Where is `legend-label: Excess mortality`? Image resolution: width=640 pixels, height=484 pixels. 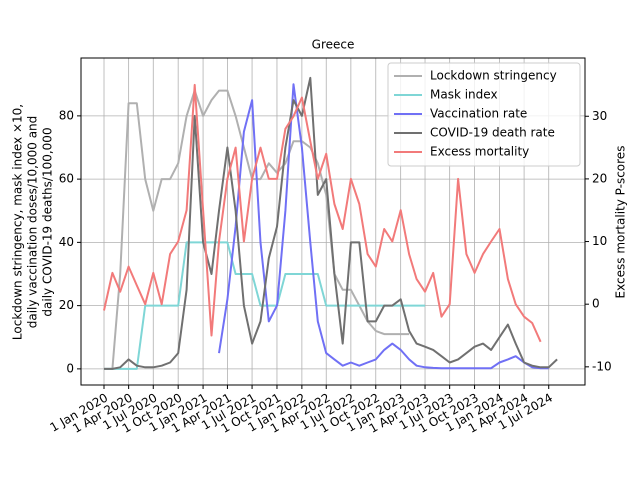
legend-label: Excess mortality is located at coordinates (479, 152).